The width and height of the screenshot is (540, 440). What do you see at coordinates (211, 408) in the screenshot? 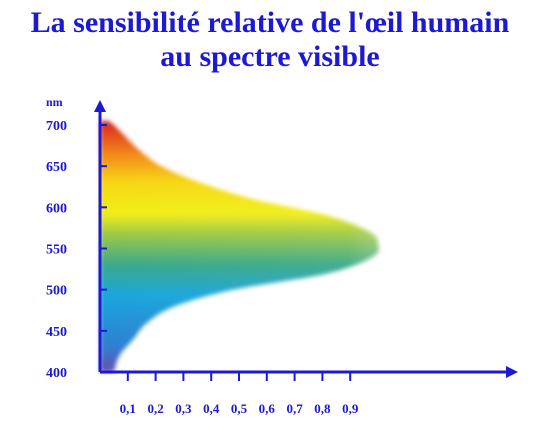
I see `x-tick-label: 0,4` at bounding box center [211, 408].